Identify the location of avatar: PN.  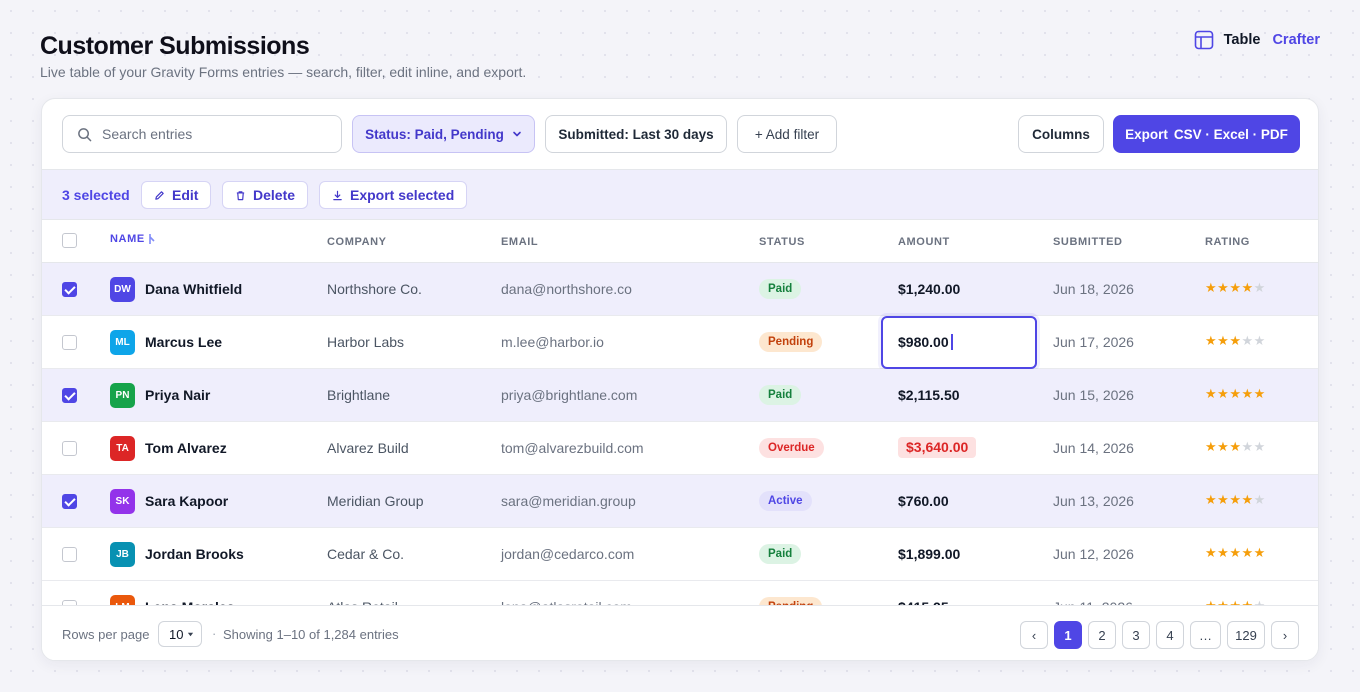
(122, 395).